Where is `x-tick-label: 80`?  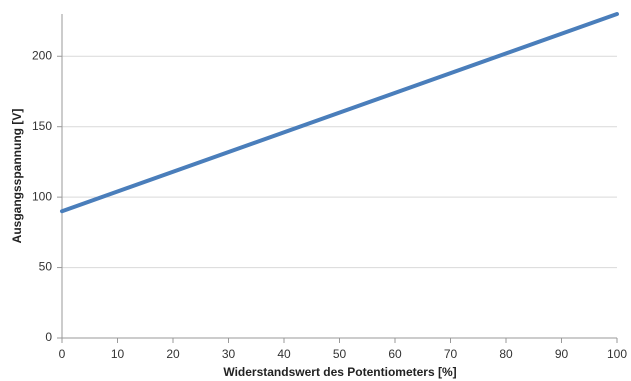
x-tick-label: 80 is located at coordinates (506, 354).